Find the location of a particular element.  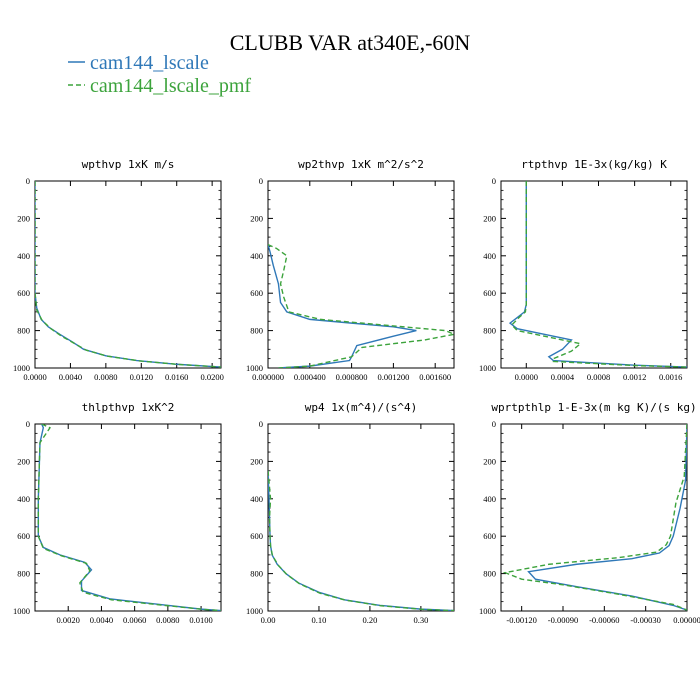

x-tick-label: -0.00120 is located at coordinates (521, 620).